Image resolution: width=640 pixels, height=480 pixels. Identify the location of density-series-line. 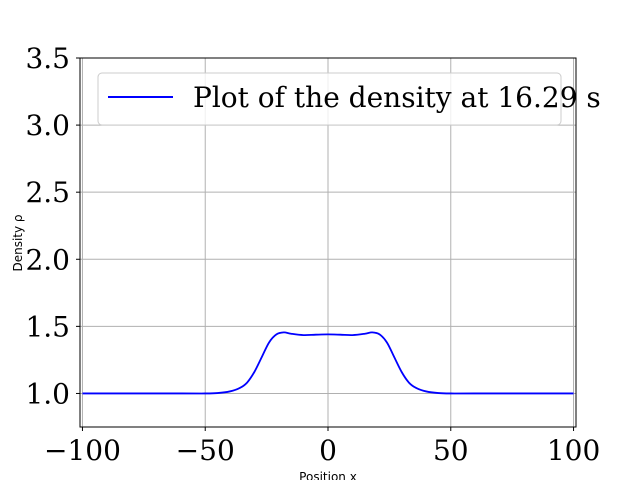
(328, 363).